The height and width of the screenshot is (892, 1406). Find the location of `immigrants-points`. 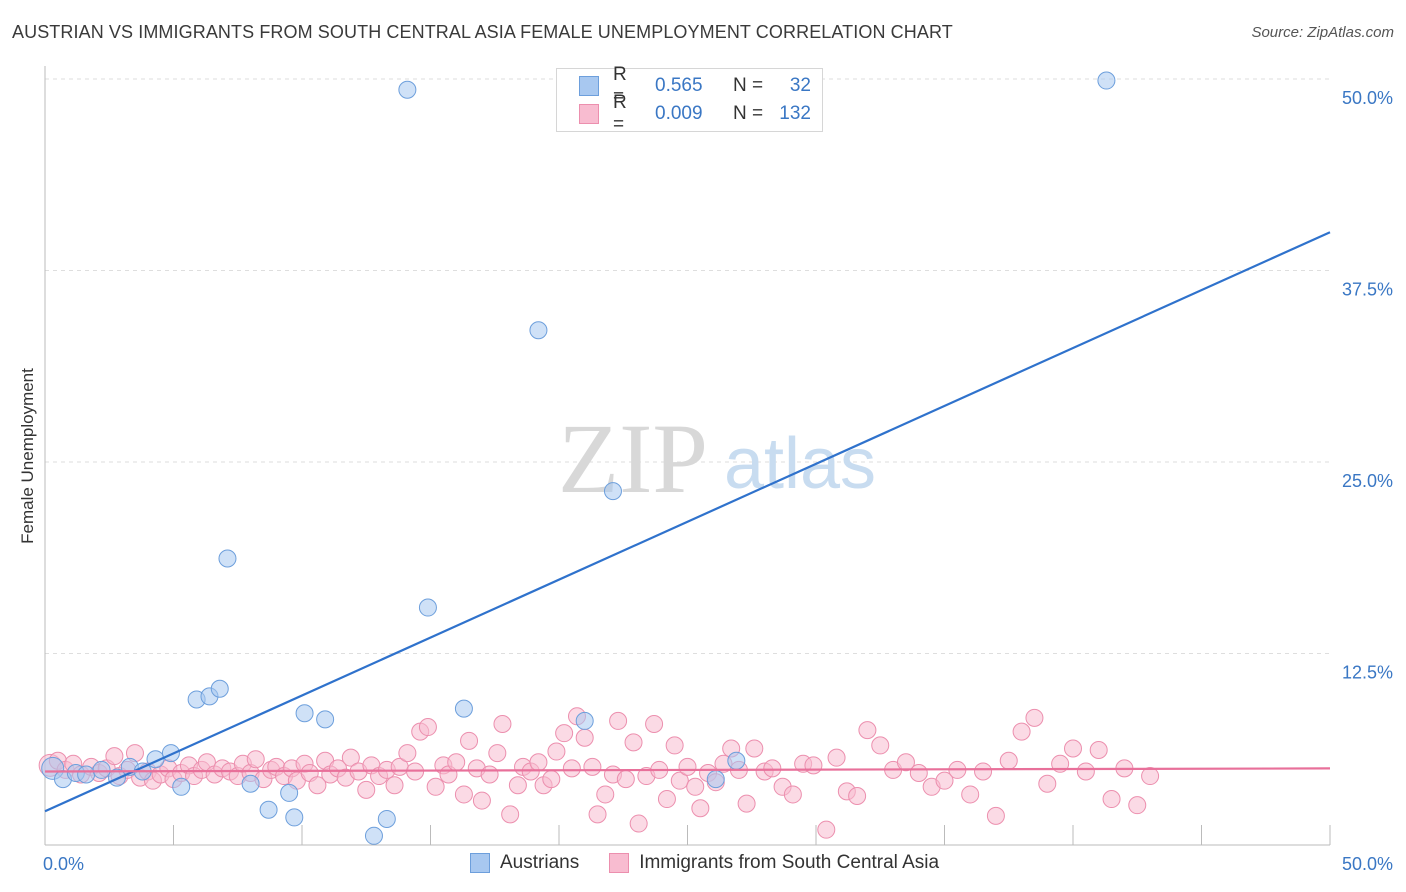

immigrants-points is located at coordinates (599, 773).